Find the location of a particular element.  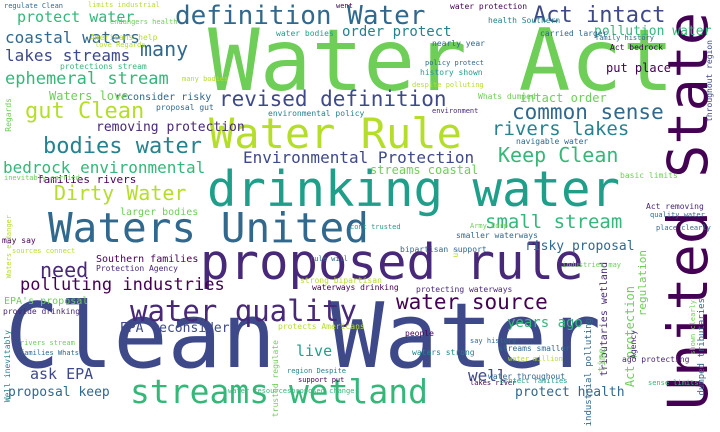

word: coastal waters is located at coordinates (72, 37).